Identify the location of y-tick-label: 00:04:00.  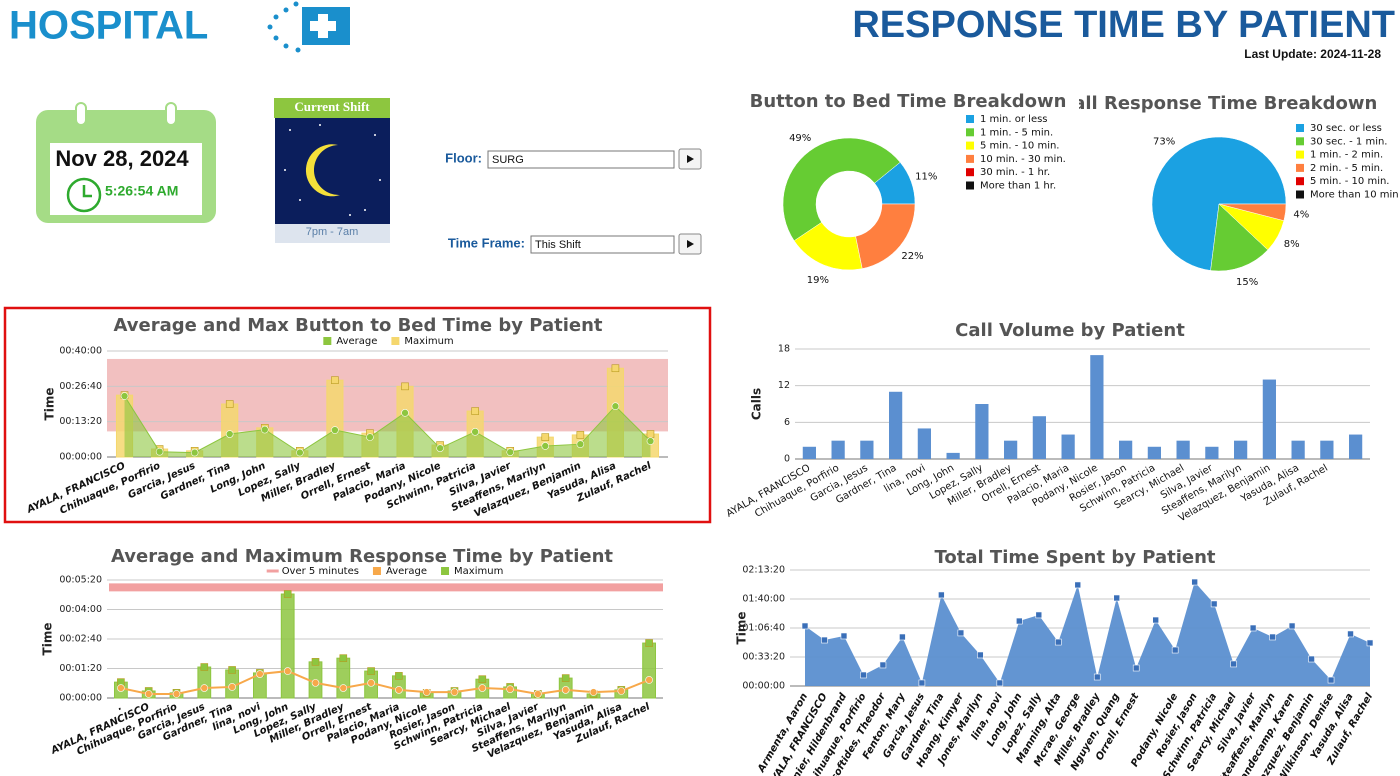
(80, 609).